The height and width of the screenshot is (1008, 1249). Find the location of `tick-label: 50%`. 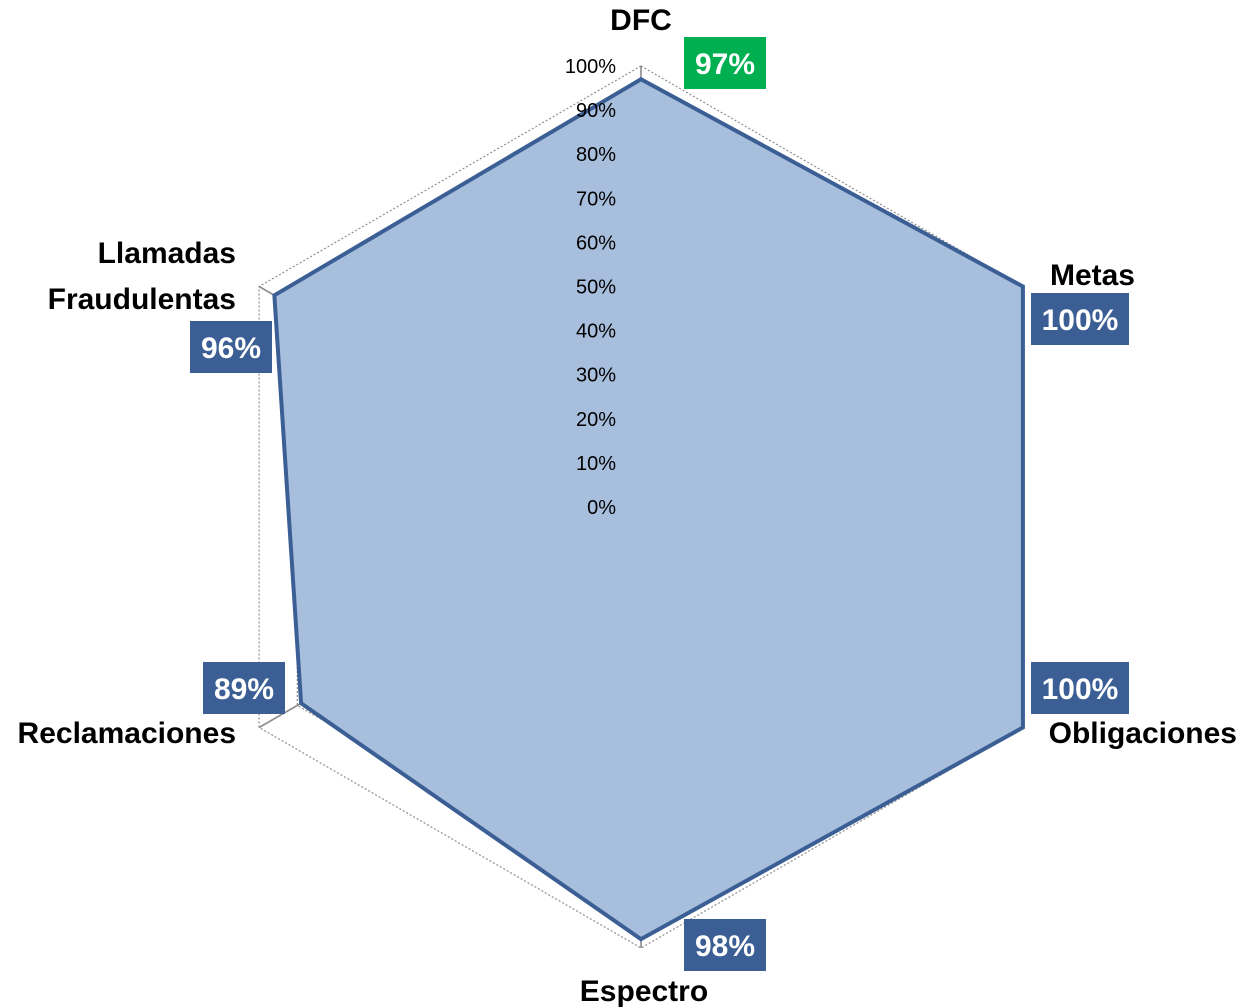

tick-label: 50% is located at coordinates (596, 288).